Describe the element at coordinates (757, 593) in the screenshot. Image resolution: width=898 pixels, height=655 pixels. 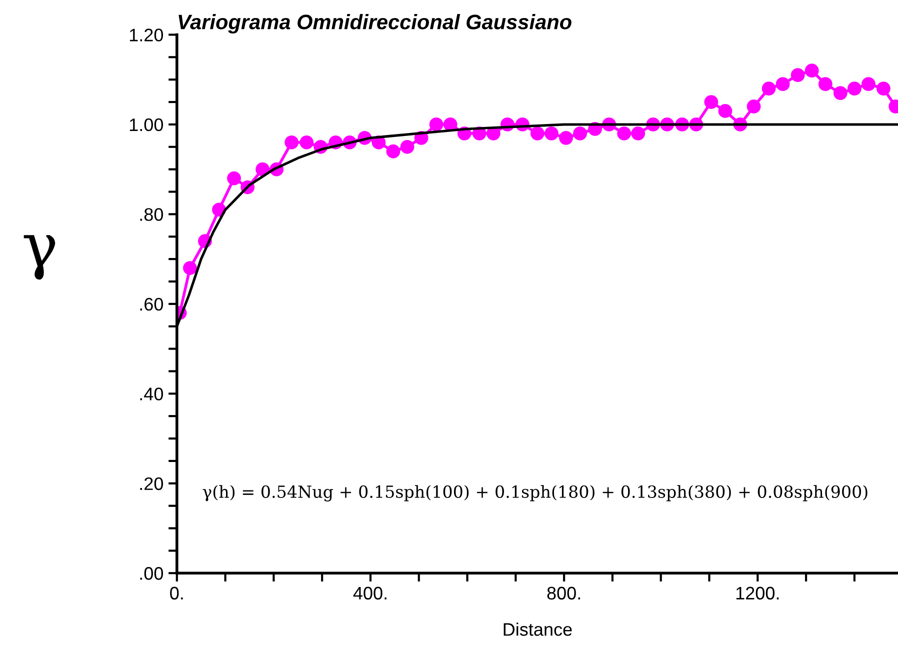
I see `x-tick-label: 1200.` at that location.